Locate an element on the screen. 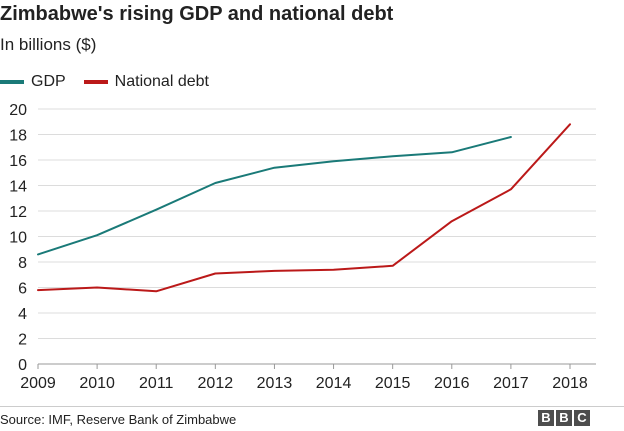 The image size is (624, 431). y-tick-label: 2 is located at coordinates (22, 340).